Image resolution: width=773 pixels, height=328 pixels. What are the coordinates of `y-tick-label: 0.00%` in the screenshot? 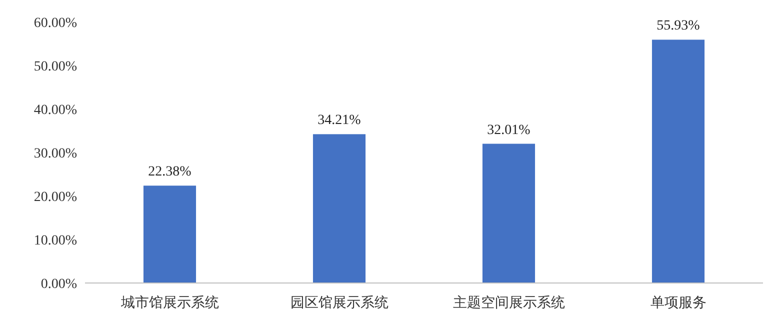 It's located at (59, 284).